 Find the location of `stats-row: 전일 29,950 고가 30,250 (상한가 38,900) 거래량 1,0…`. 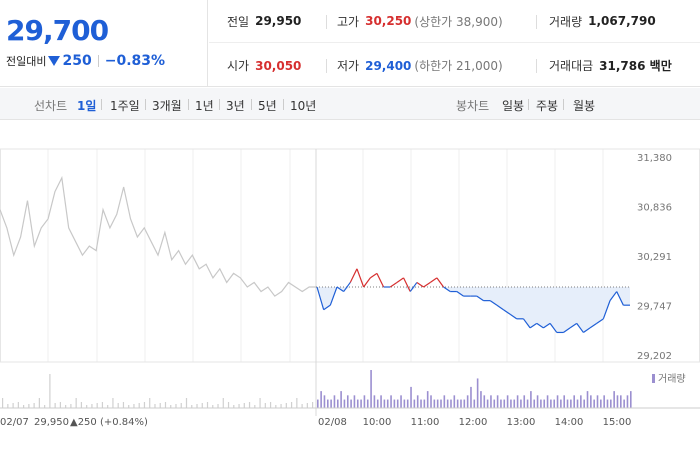

stats-row: 전일 29,950 고가 30,250 (상한가 38,900) 거래량 1,0… is located at coordinates (454, 21).